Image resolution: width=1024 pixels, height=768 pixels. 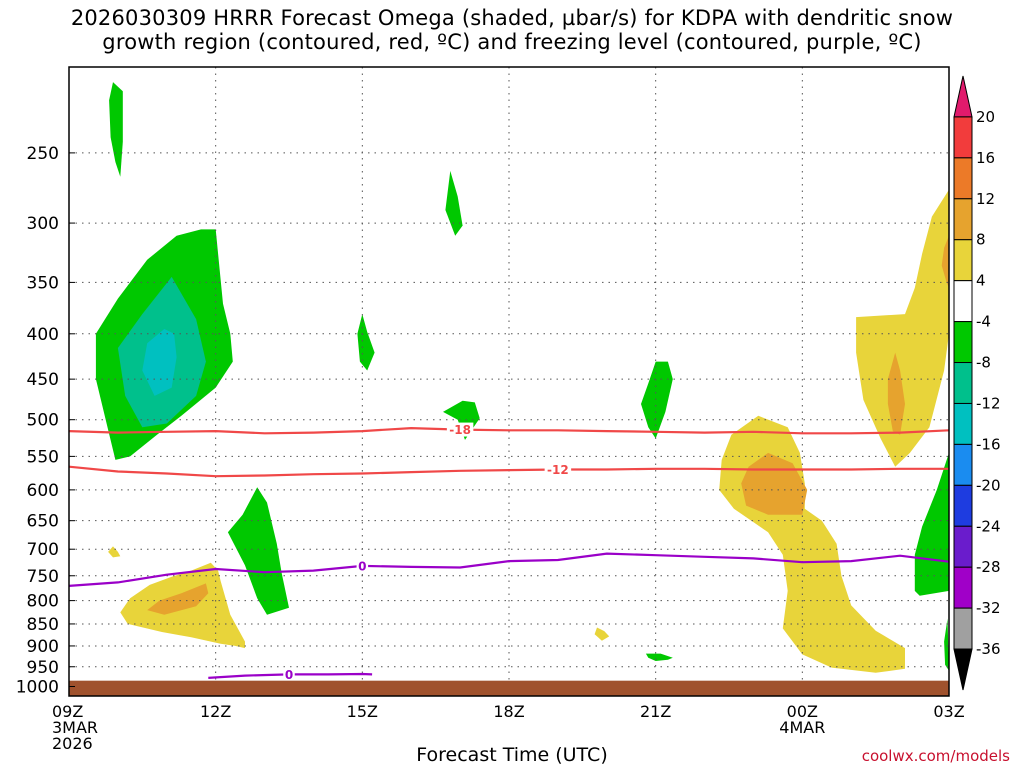 I want to click on colorbar-top-triangle, so click(x=963, y=96).